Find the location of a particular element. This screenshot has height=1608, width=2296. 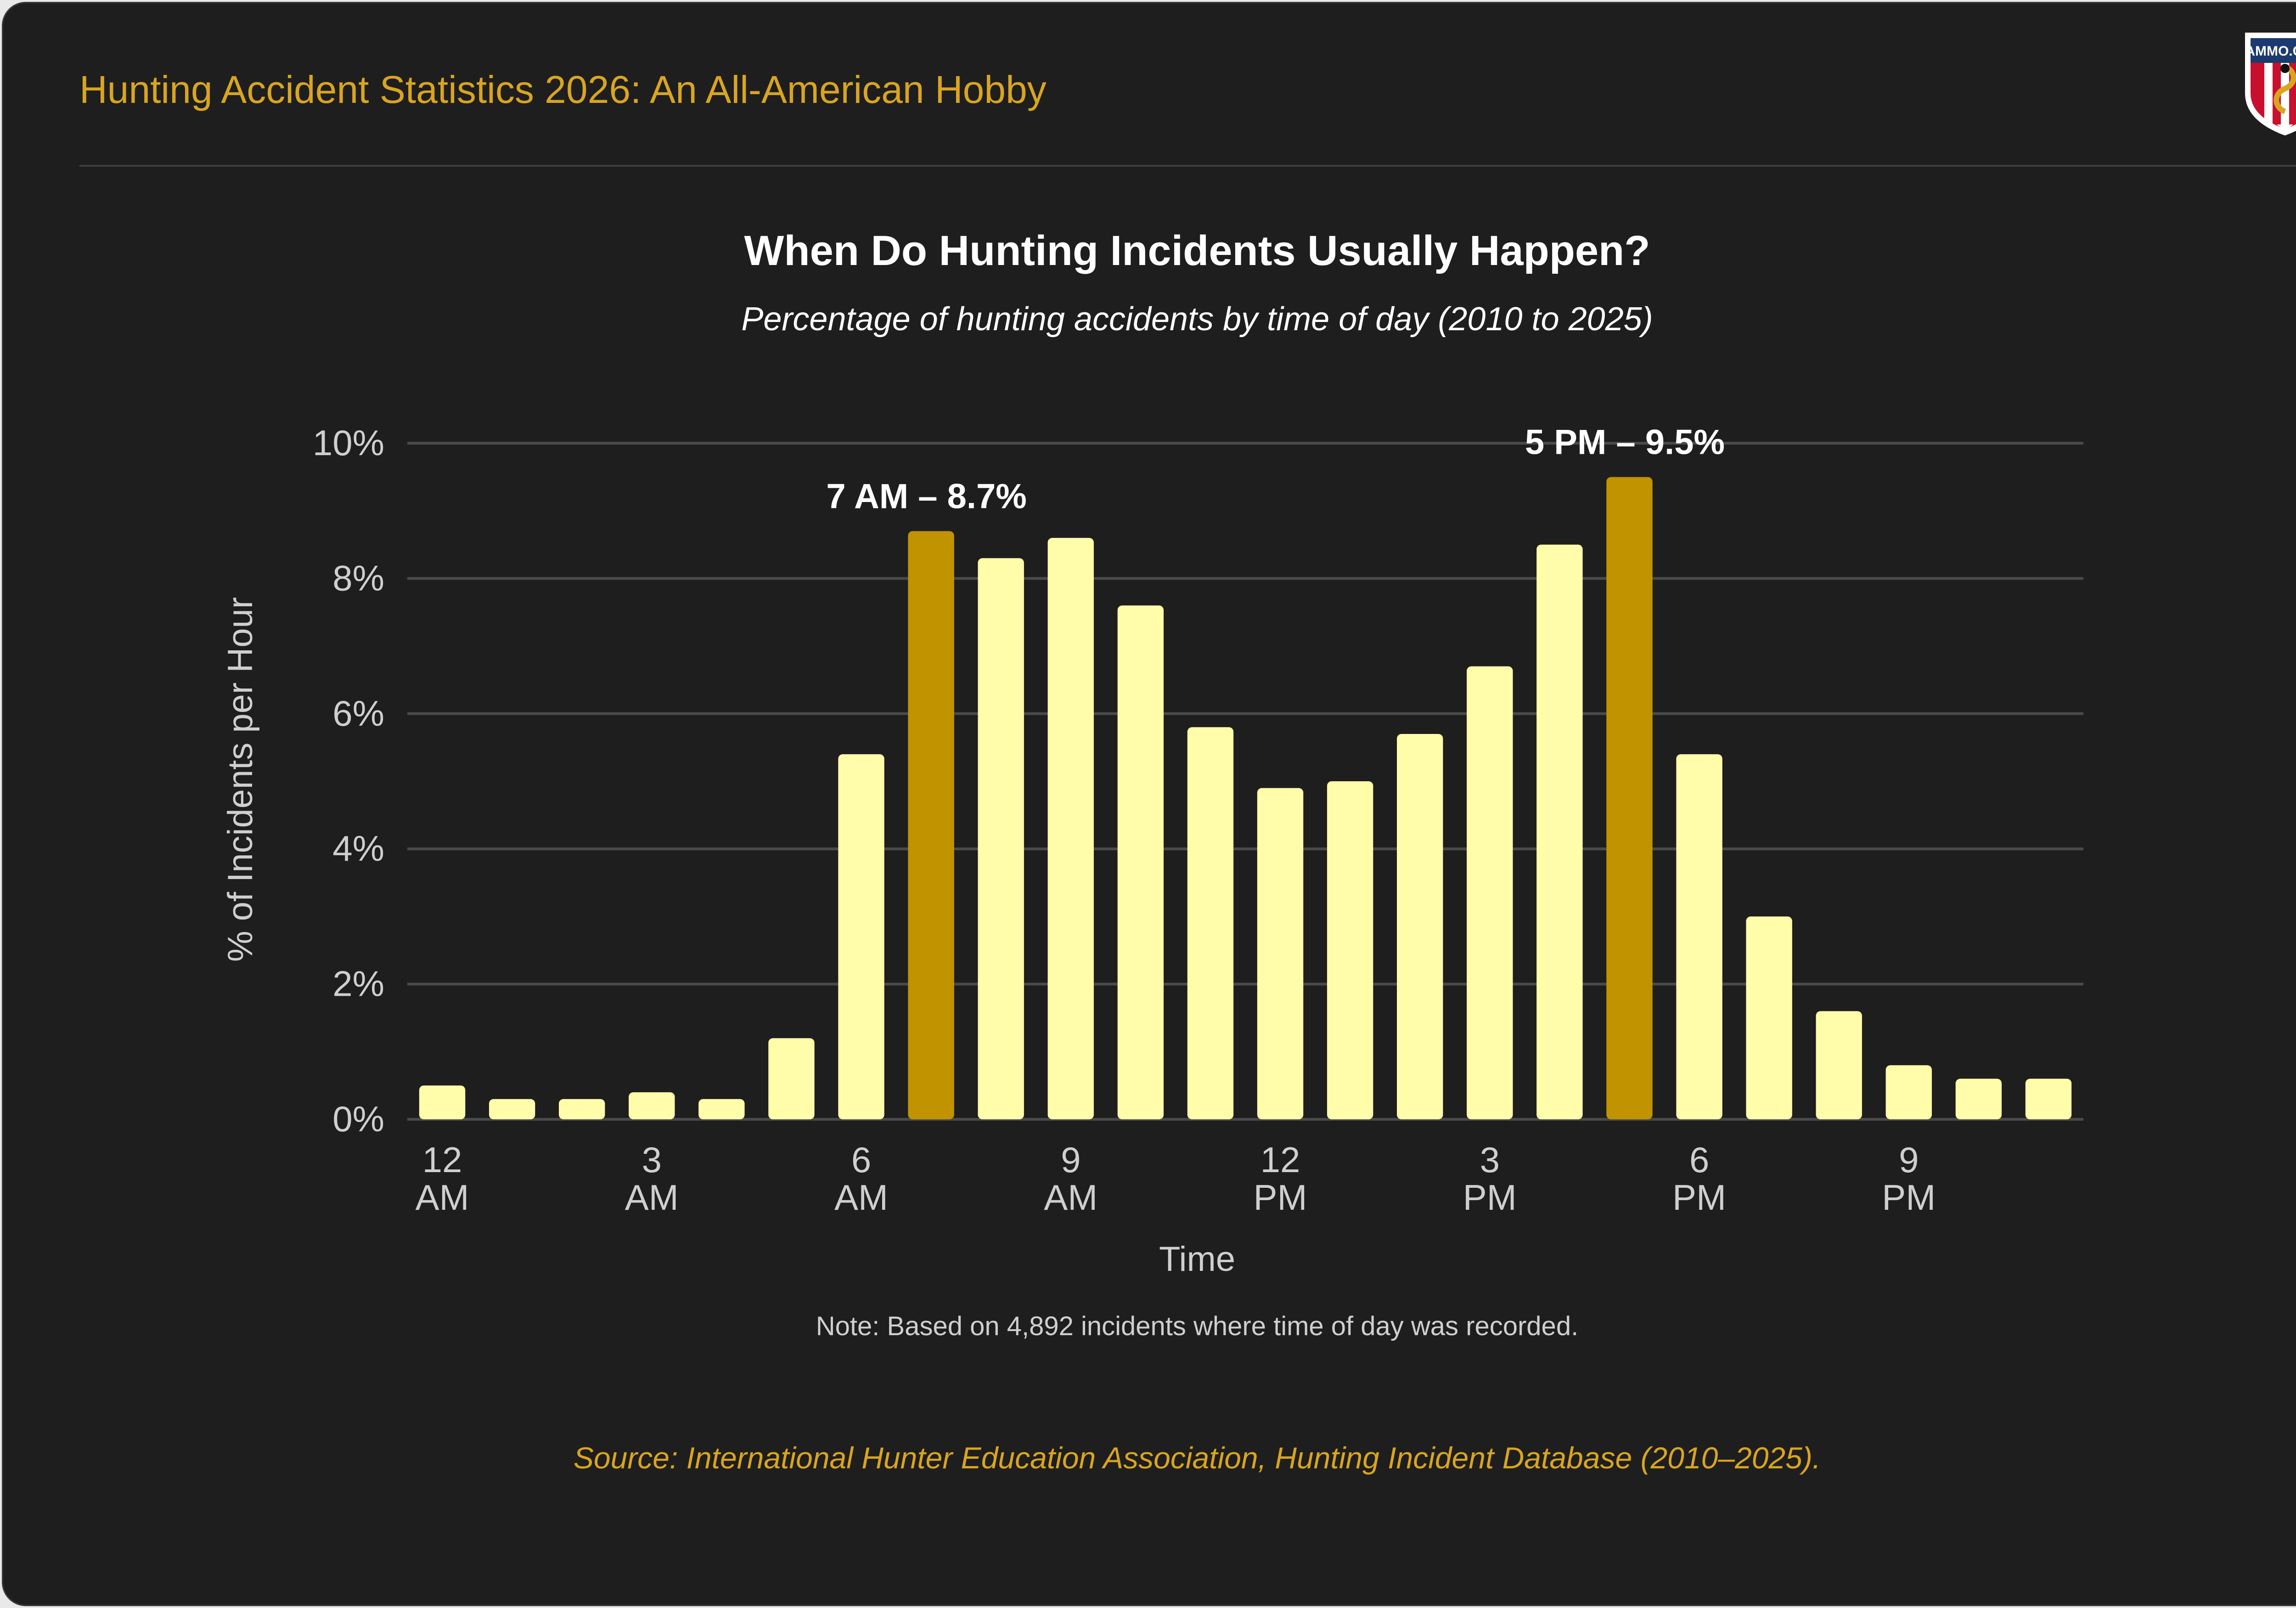

y-axis-ticks: 0% 2% 4% 6% 8% 10% is located at coordinates (348, 781).